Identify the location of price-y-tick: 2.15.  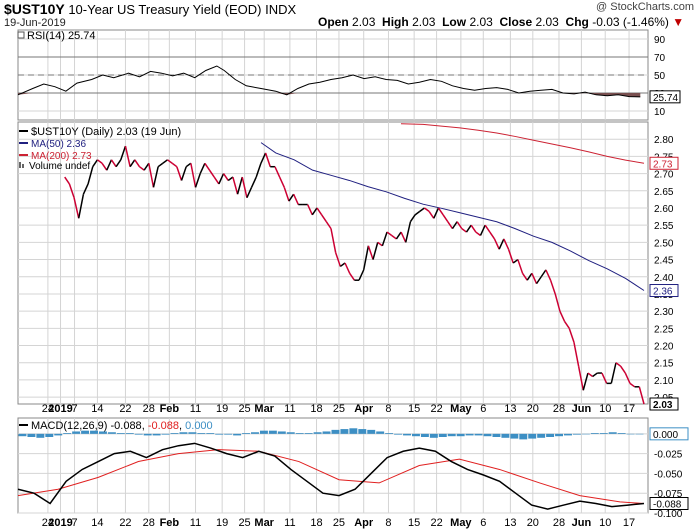
(664, 364).